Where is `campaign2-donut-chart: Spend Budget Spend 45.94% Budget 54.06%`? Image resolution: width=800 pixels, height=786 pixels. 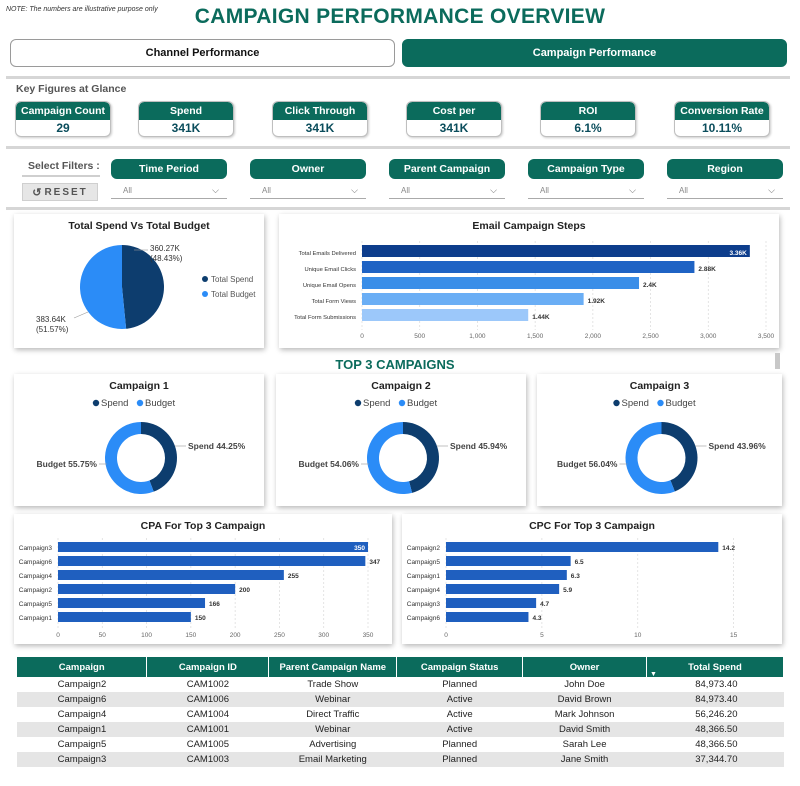
campaign2-donut-chart: Spend Budget Spend 45.94% Budget 54.06% is located at coordinates (403, 446).